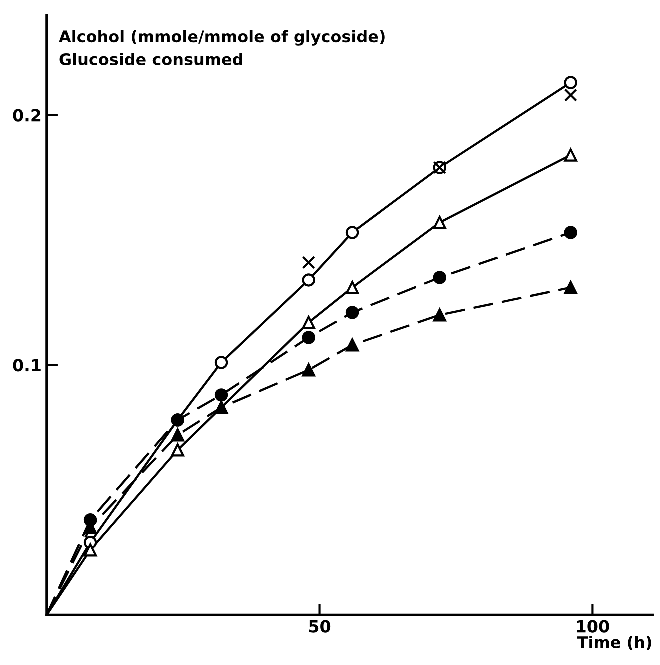 The width and height of the screenshot is (660, 665). What do you see at coordinates (27, 365) in the screenshot?
I see `y-tick-label: 0.1` at bounding box center [27, 365].